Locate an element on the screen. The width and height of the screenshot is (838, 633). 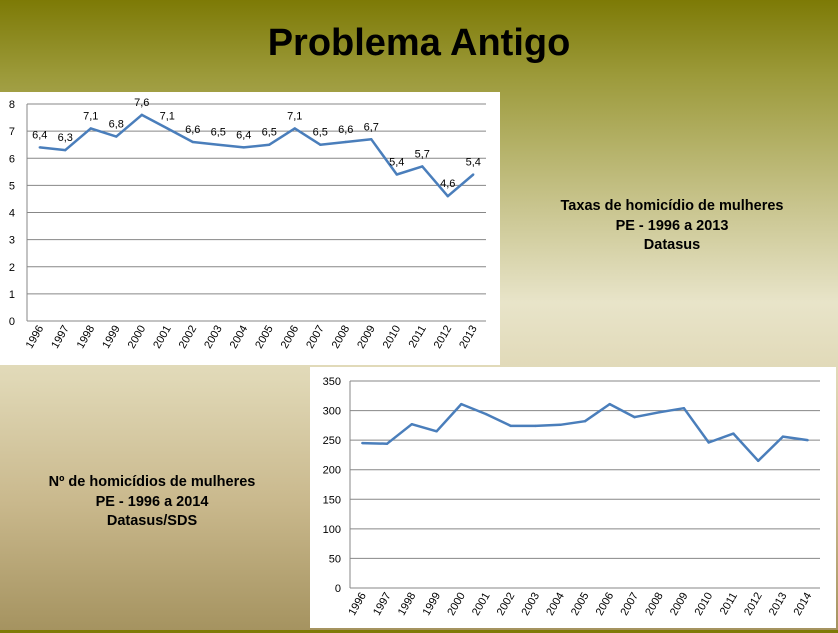
rates-x-tick-label: 2006 is located at coordinates (290, 337).